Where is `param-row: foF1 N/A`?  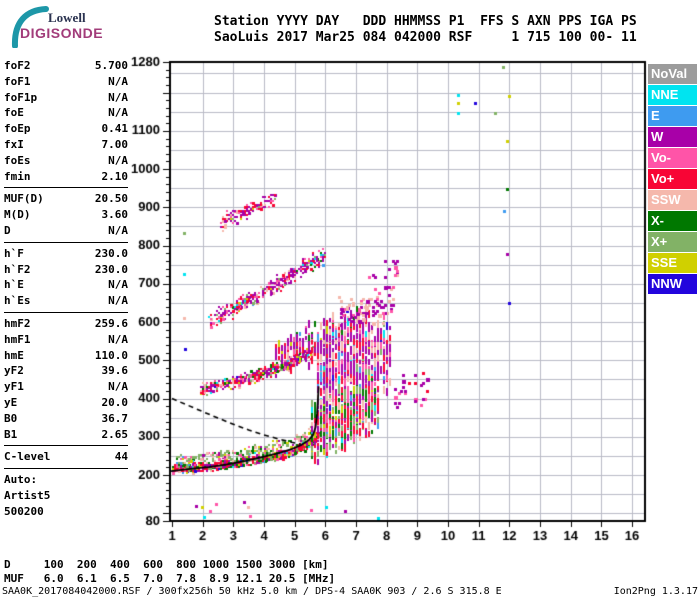
param-row: foF1 N/A is located at coordinates (66, 82).